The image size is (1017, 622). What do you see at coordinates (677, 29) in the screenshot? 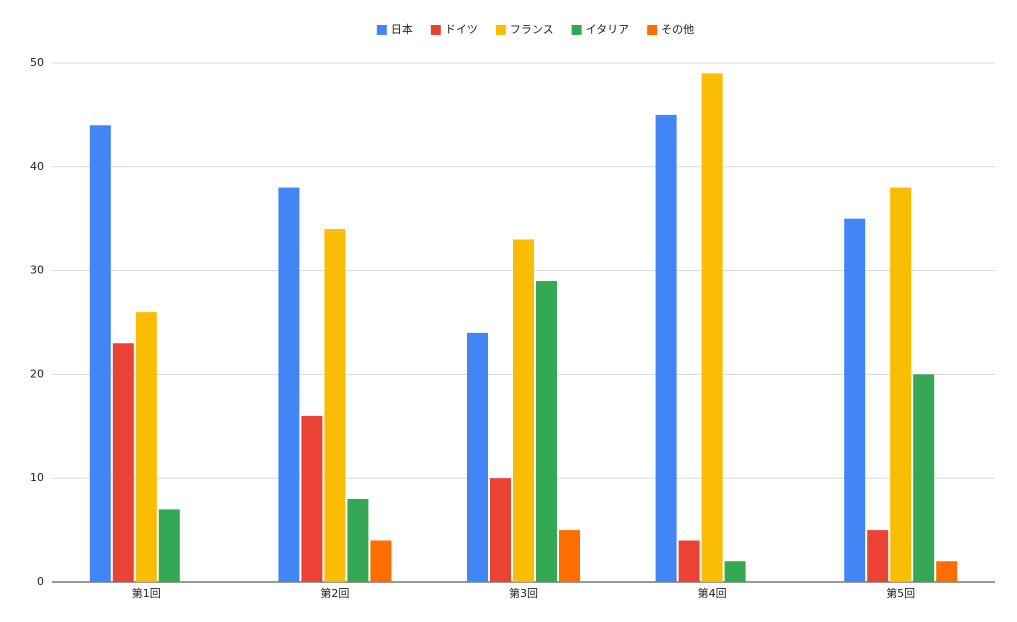
I see `legend-label: その他` at bounding box center [677, 29].